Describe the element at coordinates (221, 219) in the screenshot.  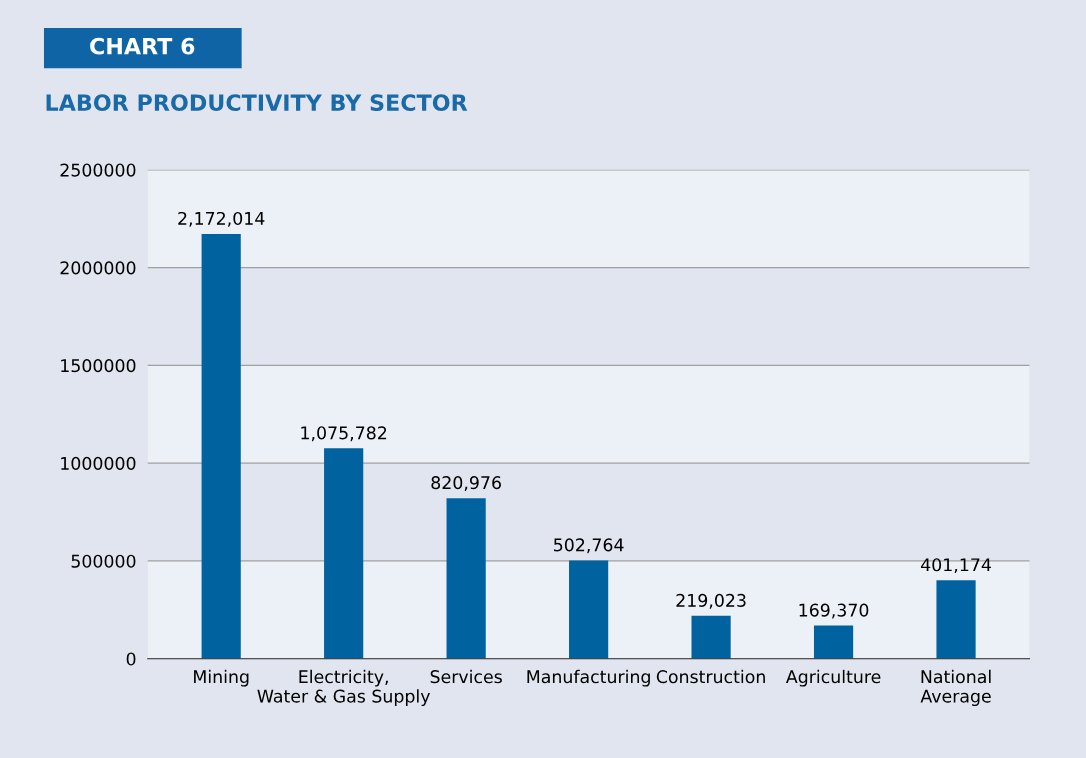
I see `data-label: 2,172,014` at that location.